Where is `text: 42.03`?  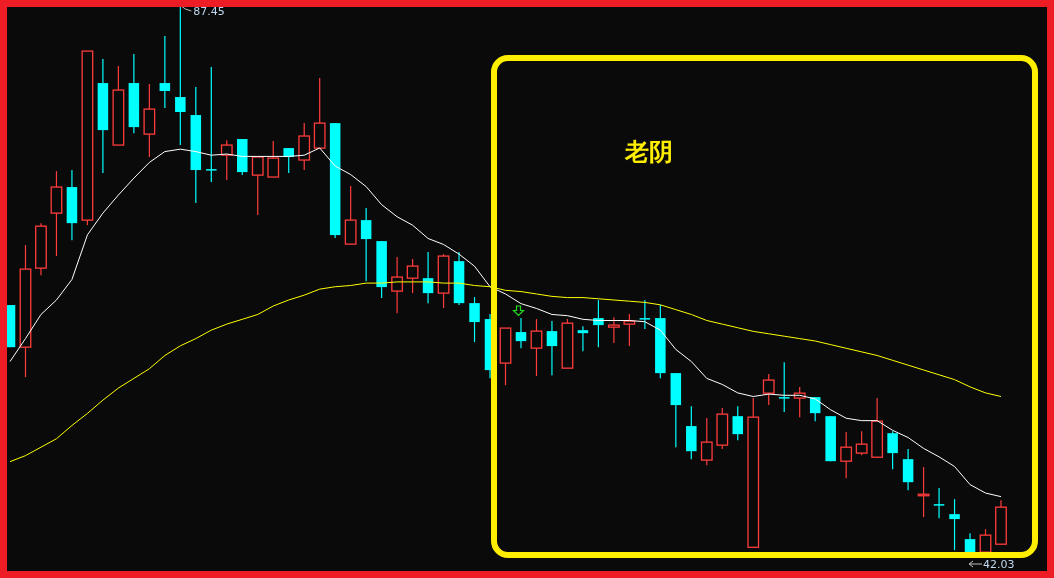
text: 42.03 is located at coordinates (999, 564).